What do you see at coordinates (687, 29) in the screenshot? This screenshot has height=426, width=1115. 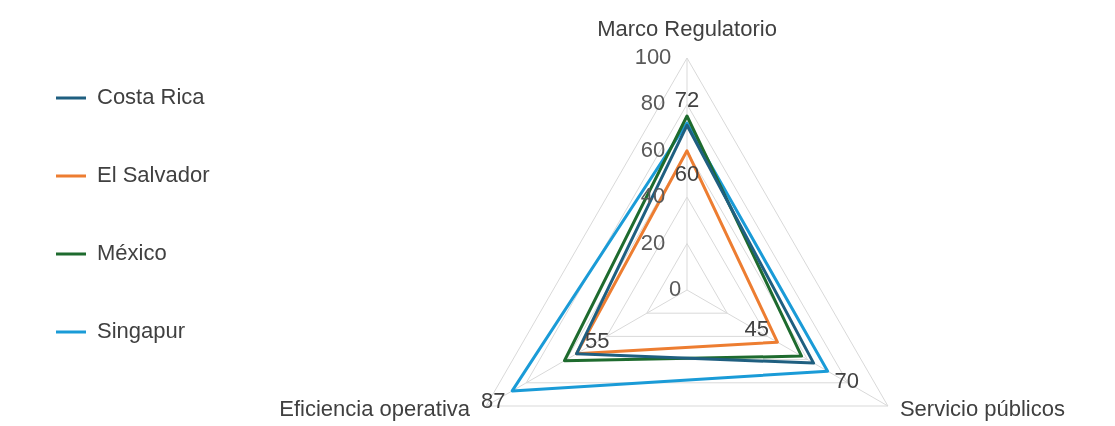 I see `spoke-label: Marco Regulatorio` at bounding box center [687, 29].